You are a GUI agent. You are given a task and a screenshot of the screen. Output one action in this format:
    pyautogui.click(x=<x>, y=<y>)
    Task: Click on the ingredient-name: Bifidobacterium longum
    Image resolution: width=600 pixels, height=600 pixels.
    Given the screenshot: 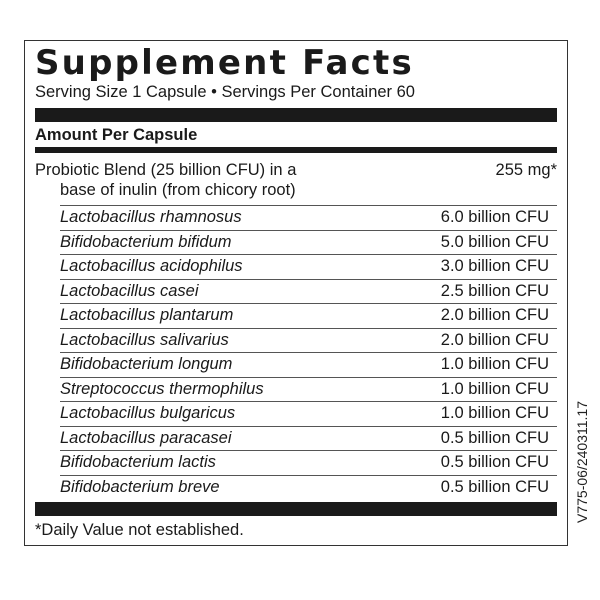 What is the action you would take?
    pyautogui.click(x=146, y=364)
    